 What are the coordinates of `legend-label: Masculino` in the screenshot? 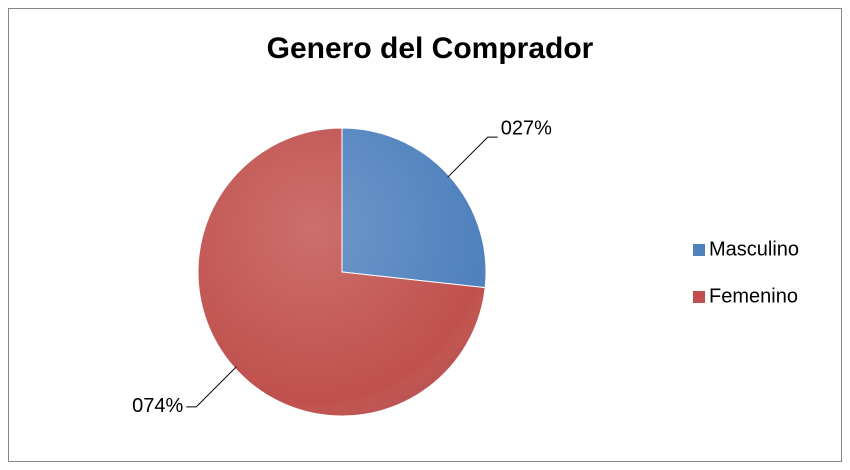 It's located at (754, 249).